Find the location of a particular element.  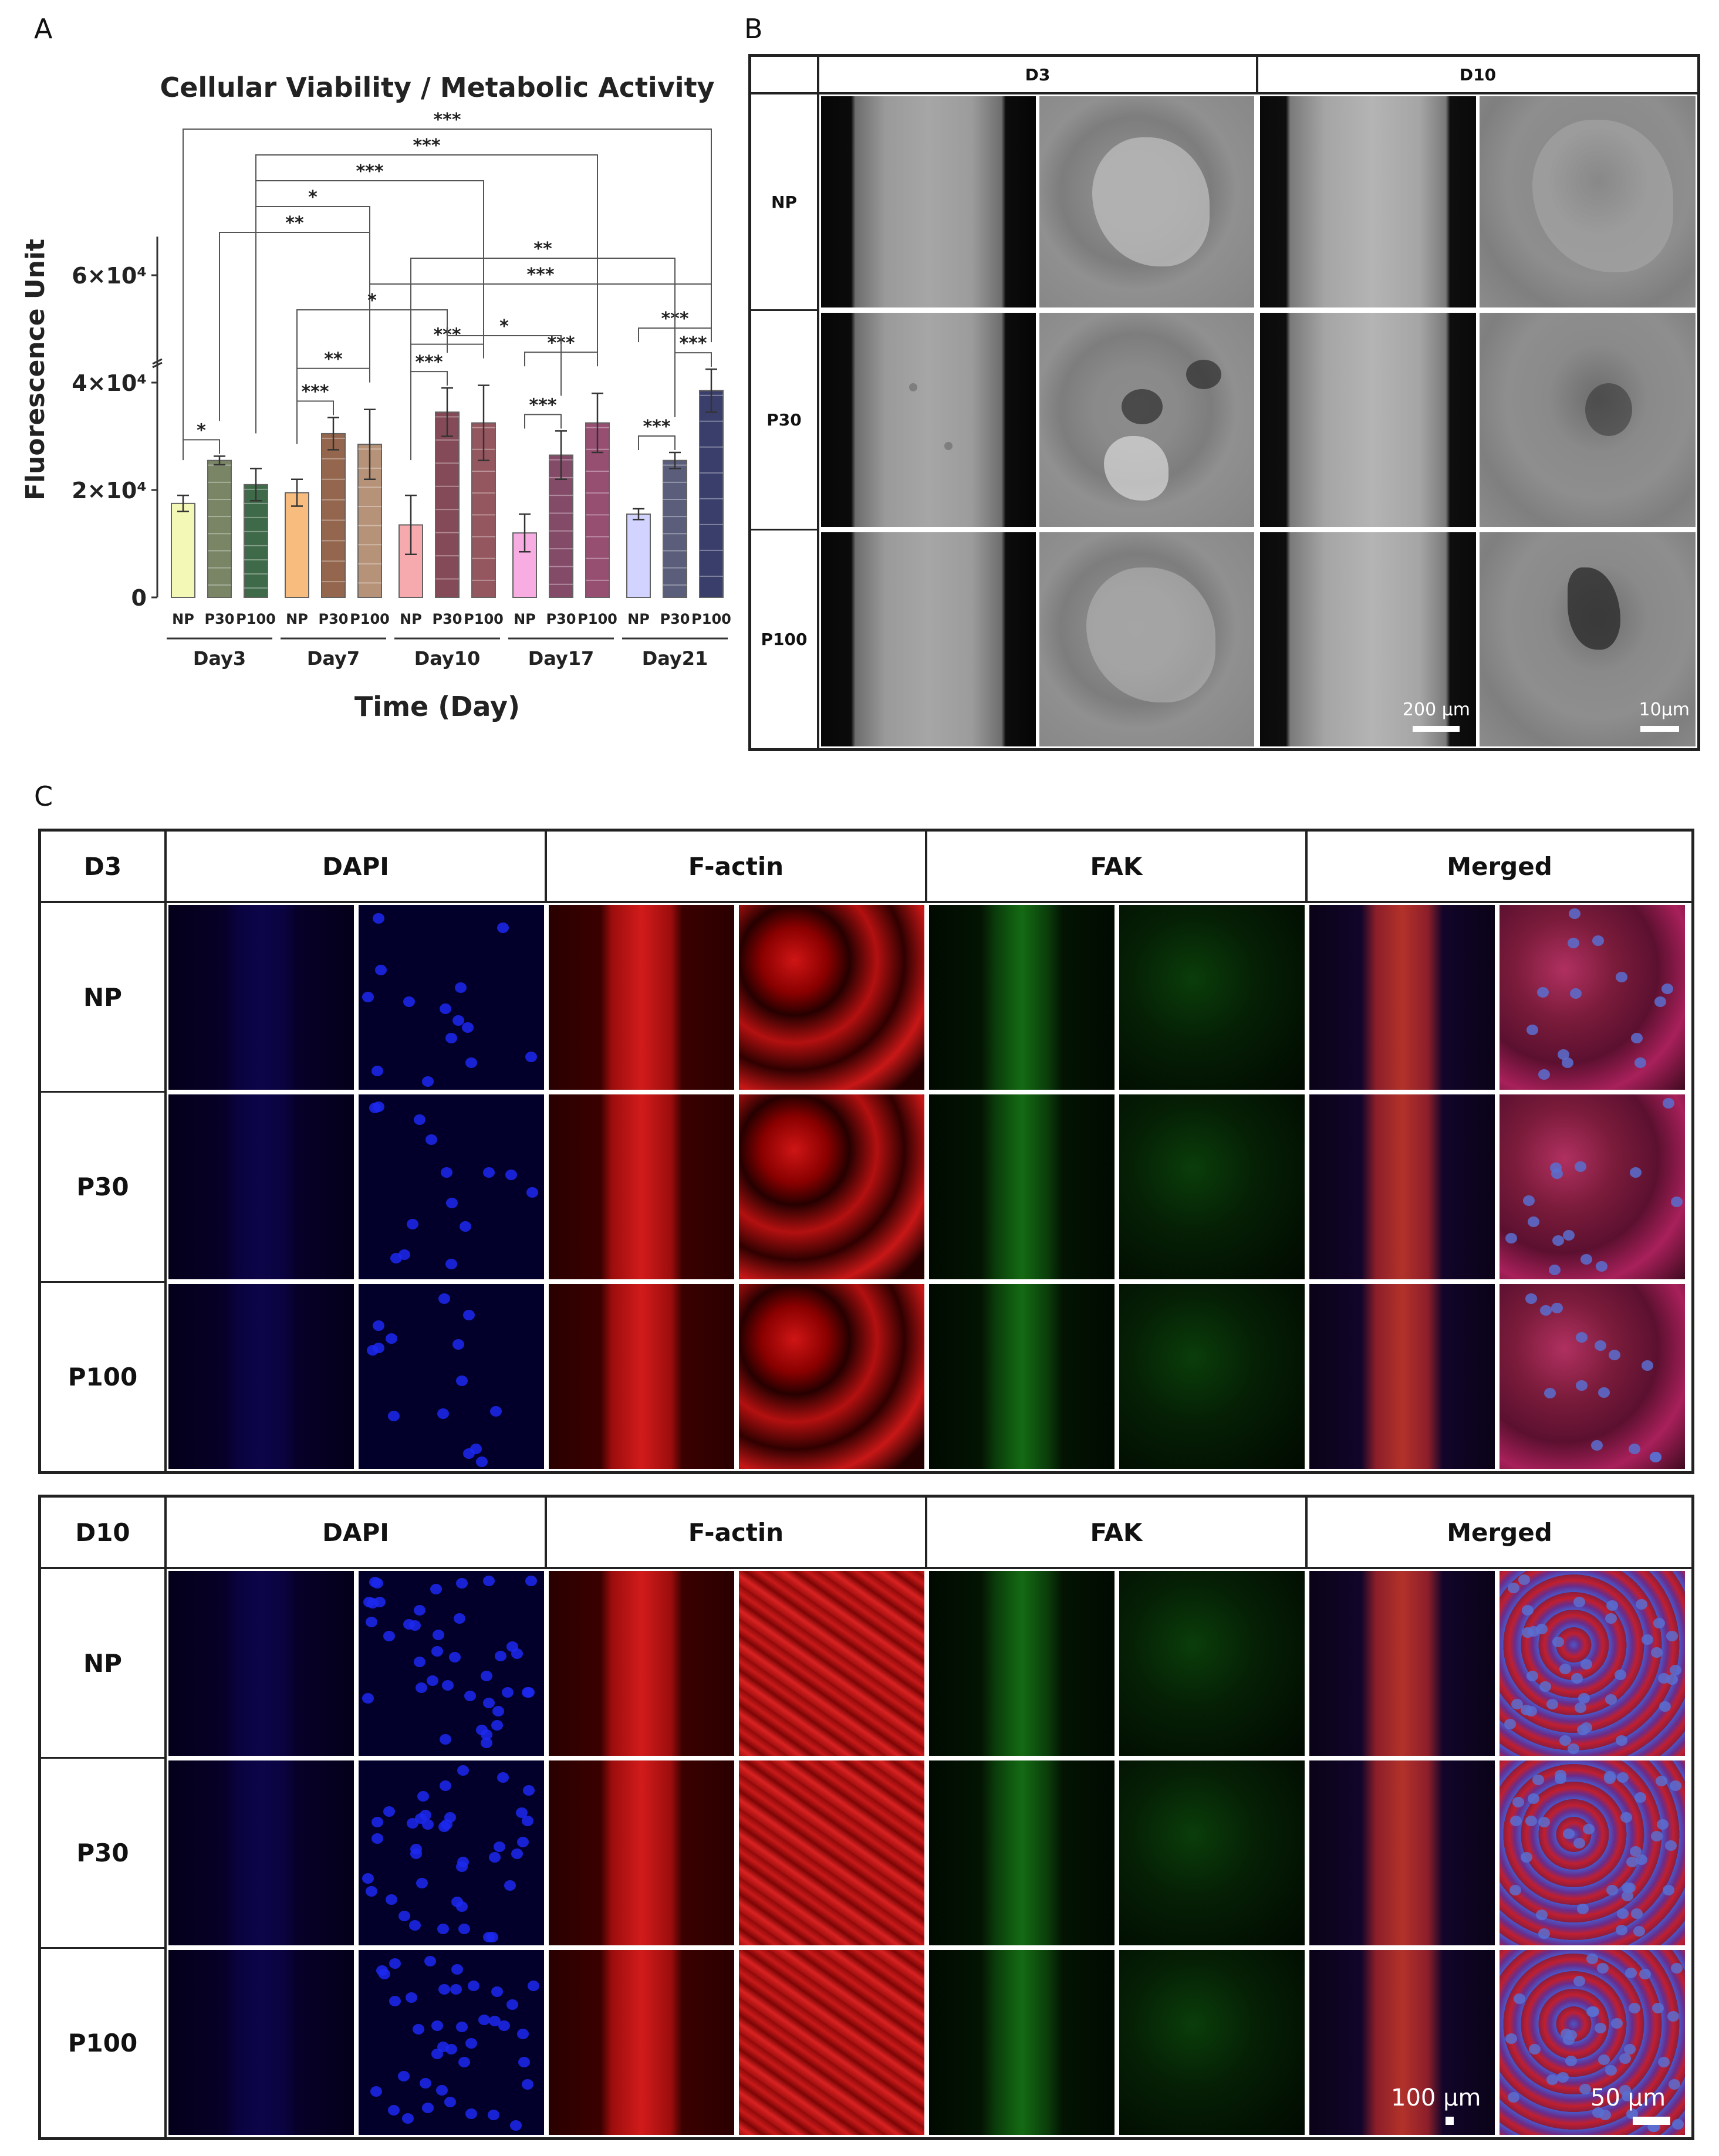

d10-green-r1-close is located at coordinates (1211, 1853).